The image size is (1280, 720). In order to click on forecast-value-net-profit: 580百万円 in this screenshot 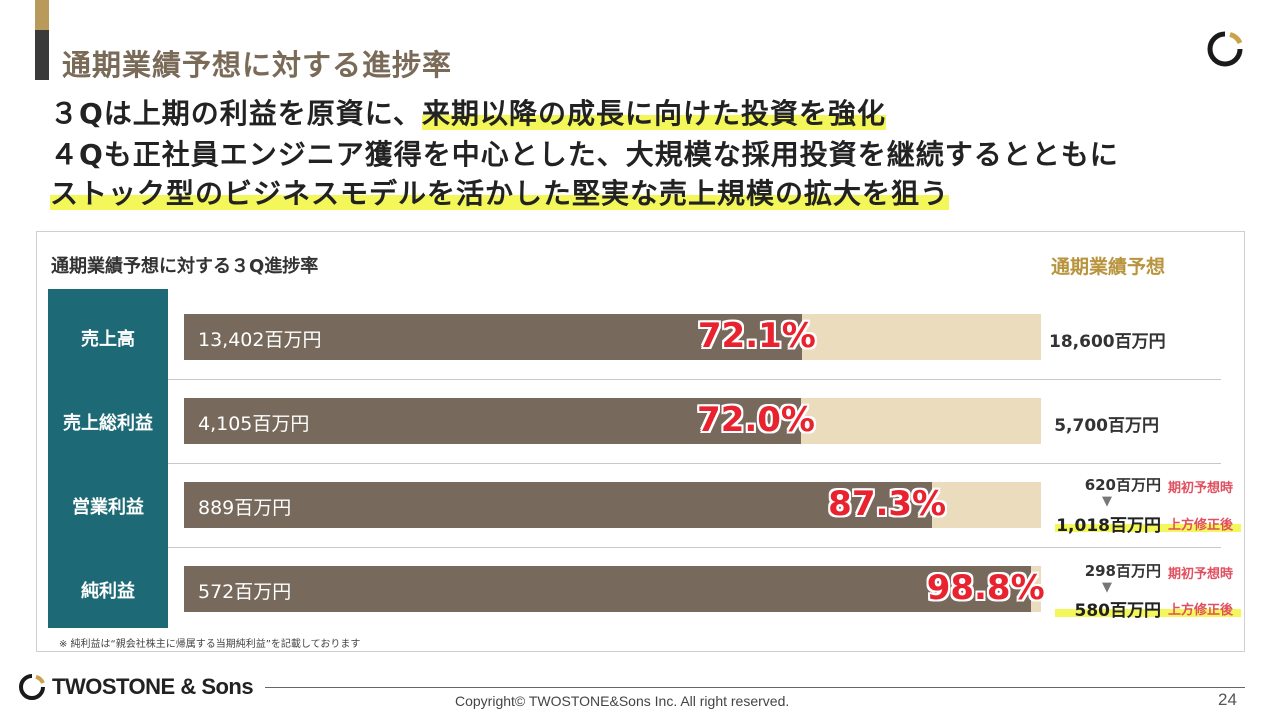, I will do `click(1118, 611)`.